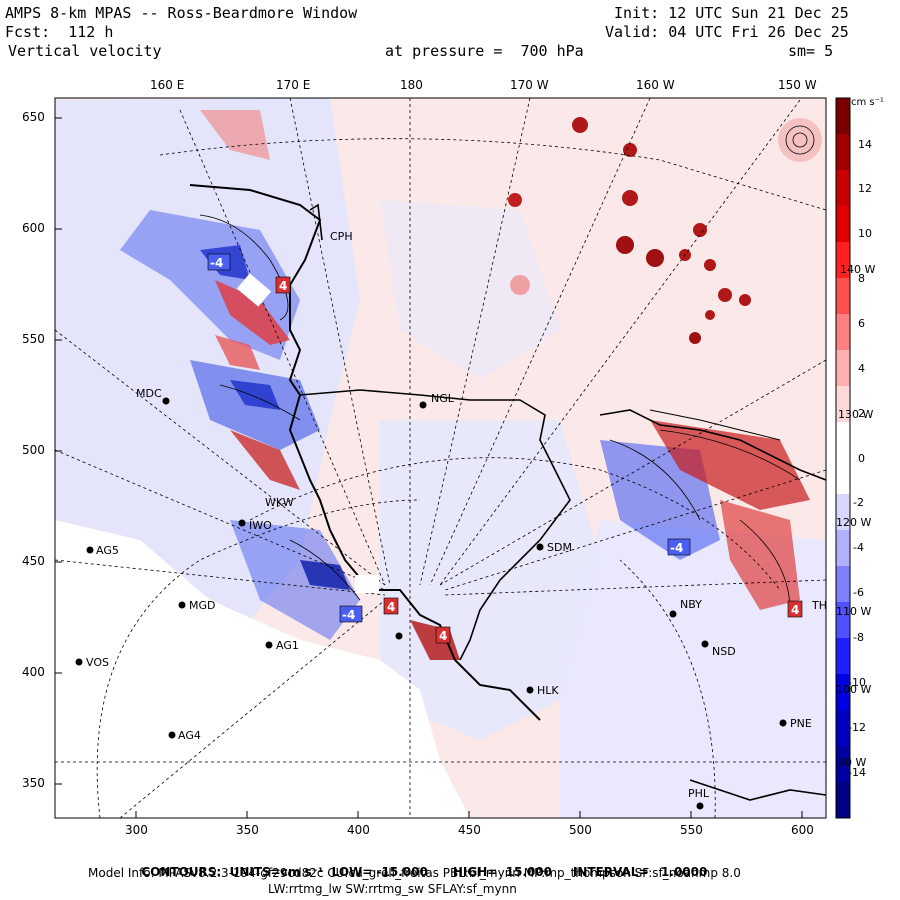 The width and height of the screenshot is (900, 900). Describe the element at coordinates (757, 790) in the screenshot. I see `coastline` at that location.